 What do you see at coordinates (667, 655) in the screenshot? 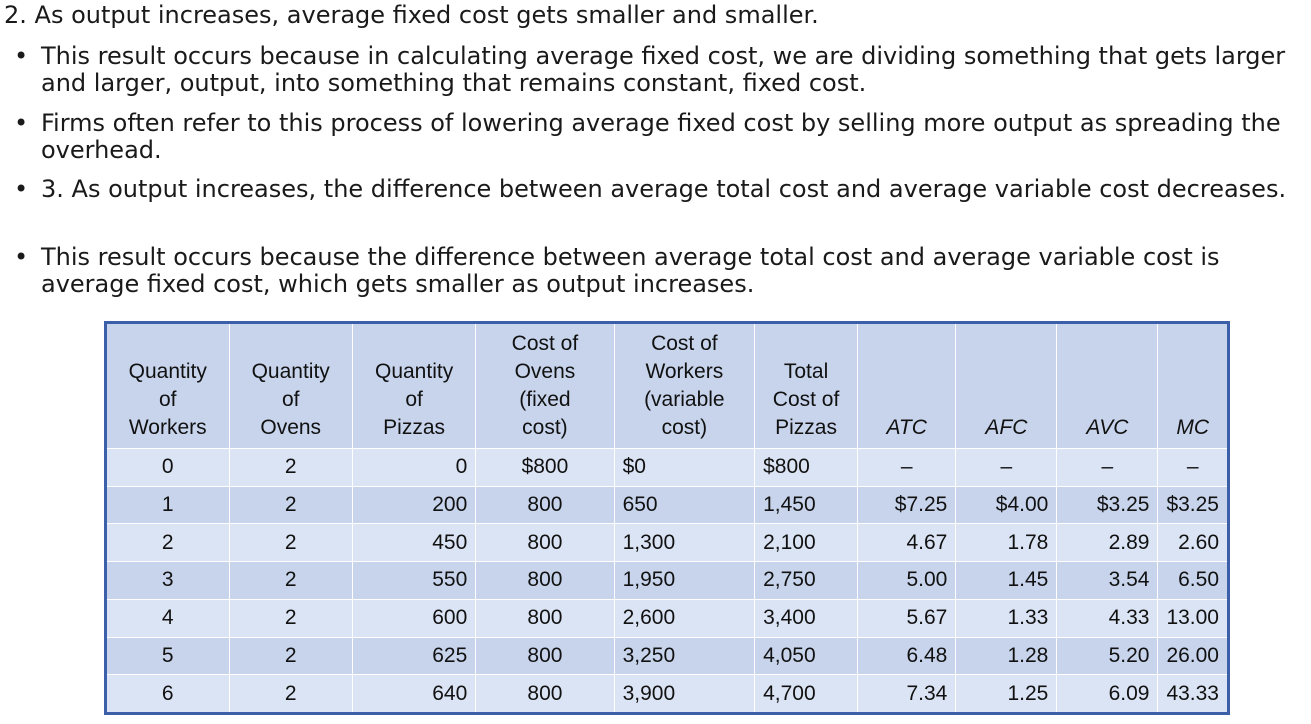
I see `table-row: 5 2 625 800 3,250 4,050 6.48 1.28 5.20 26.00` at bounding box center [667, 655].